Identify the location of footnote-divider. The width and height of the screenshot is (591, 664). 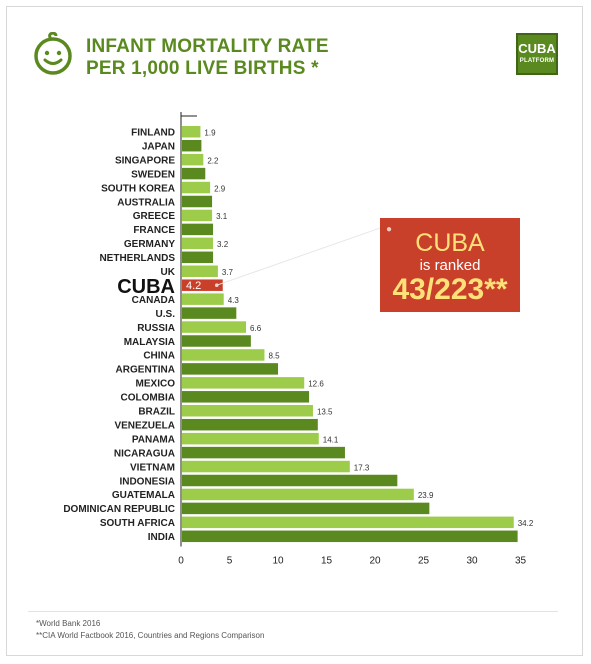
(293, 611).